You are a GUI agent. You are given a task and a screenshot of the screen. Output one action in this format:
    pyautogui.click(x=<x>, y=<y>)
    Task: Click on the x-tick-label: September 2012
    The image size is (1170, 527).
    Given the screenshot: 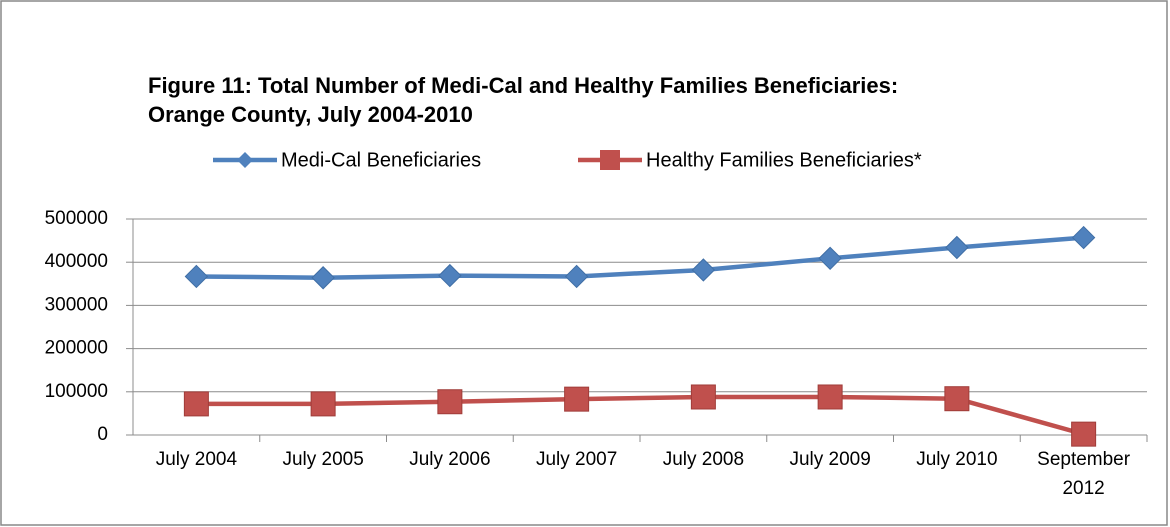 What is the action you would take?
    pyautogui.click(x=1084, y=474)
    